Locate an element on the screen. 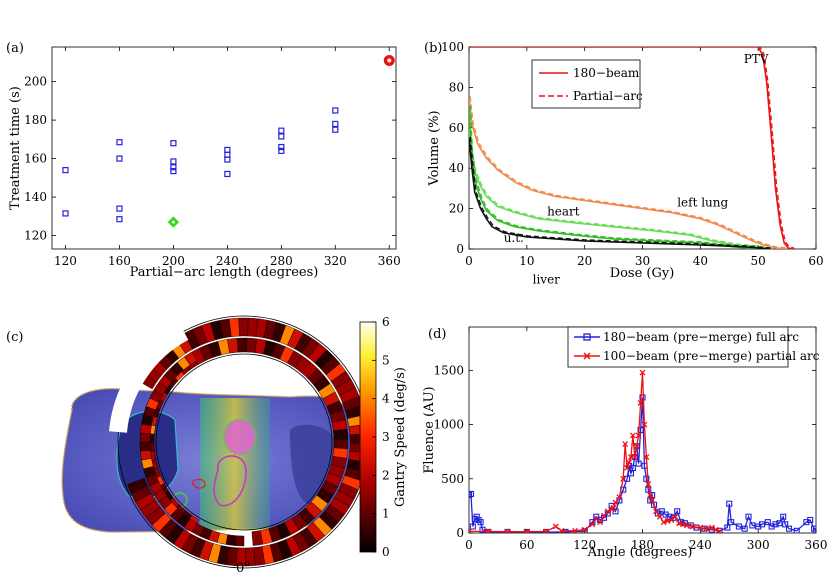 Image resolution: width=830 pixels, height=585 pixels. chart-a-ytick-label: 180 is located at coordinates (35, 120).